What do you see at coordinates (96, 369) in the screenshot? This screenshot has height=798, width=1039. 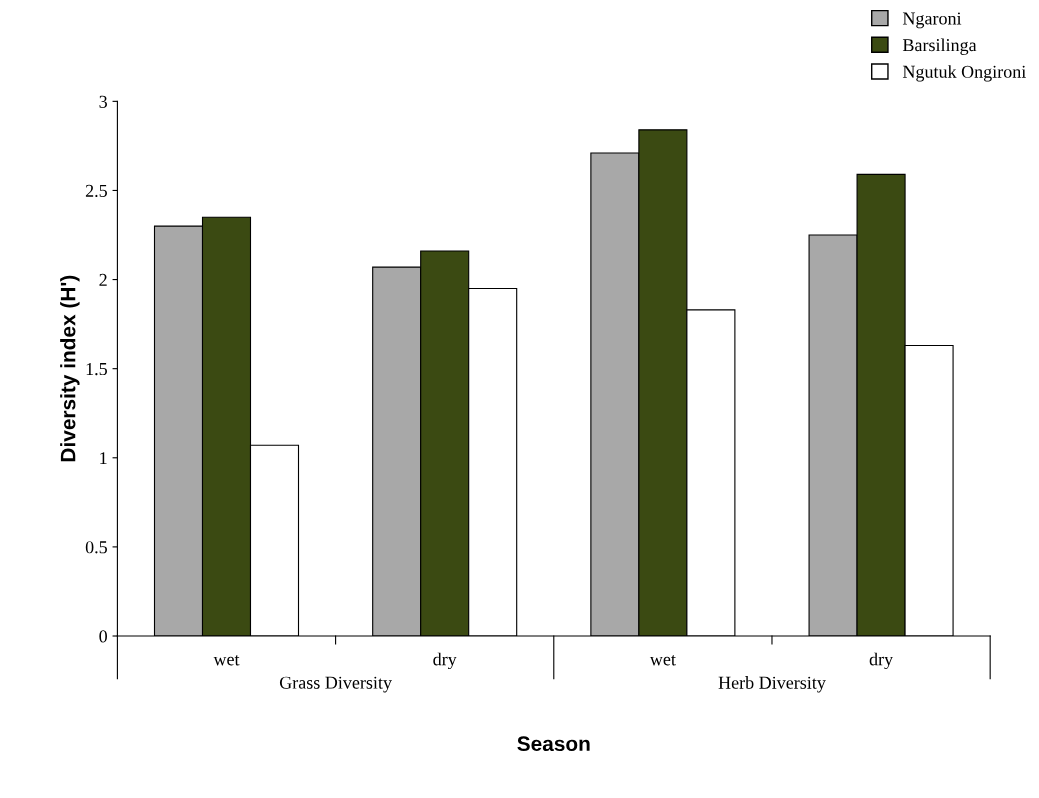 I see `y-tick-label: 1.5` at bounding box center [96, 369].